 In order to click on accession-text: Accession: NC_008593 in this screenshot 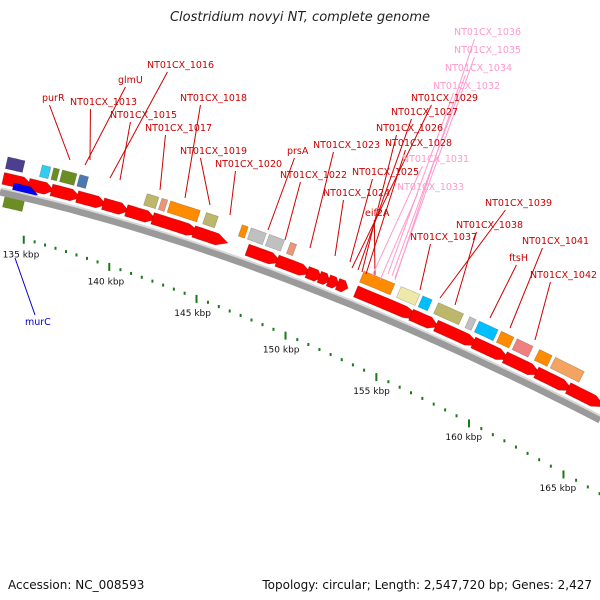, I will do `click(76, 585)`.